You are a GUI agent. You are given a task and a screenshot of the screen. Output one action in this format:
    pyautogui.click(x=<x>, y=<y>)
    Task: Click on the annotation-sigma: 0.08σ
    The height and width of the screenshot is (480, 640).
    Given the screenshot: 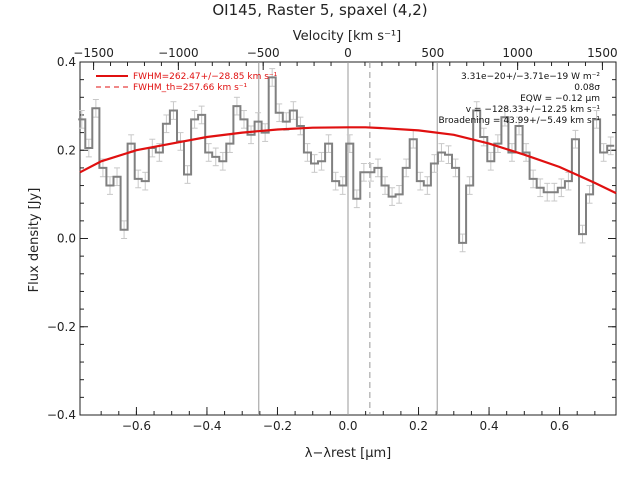 What is the action you would take?
    pyautogui.click(x=587, y=88)
    